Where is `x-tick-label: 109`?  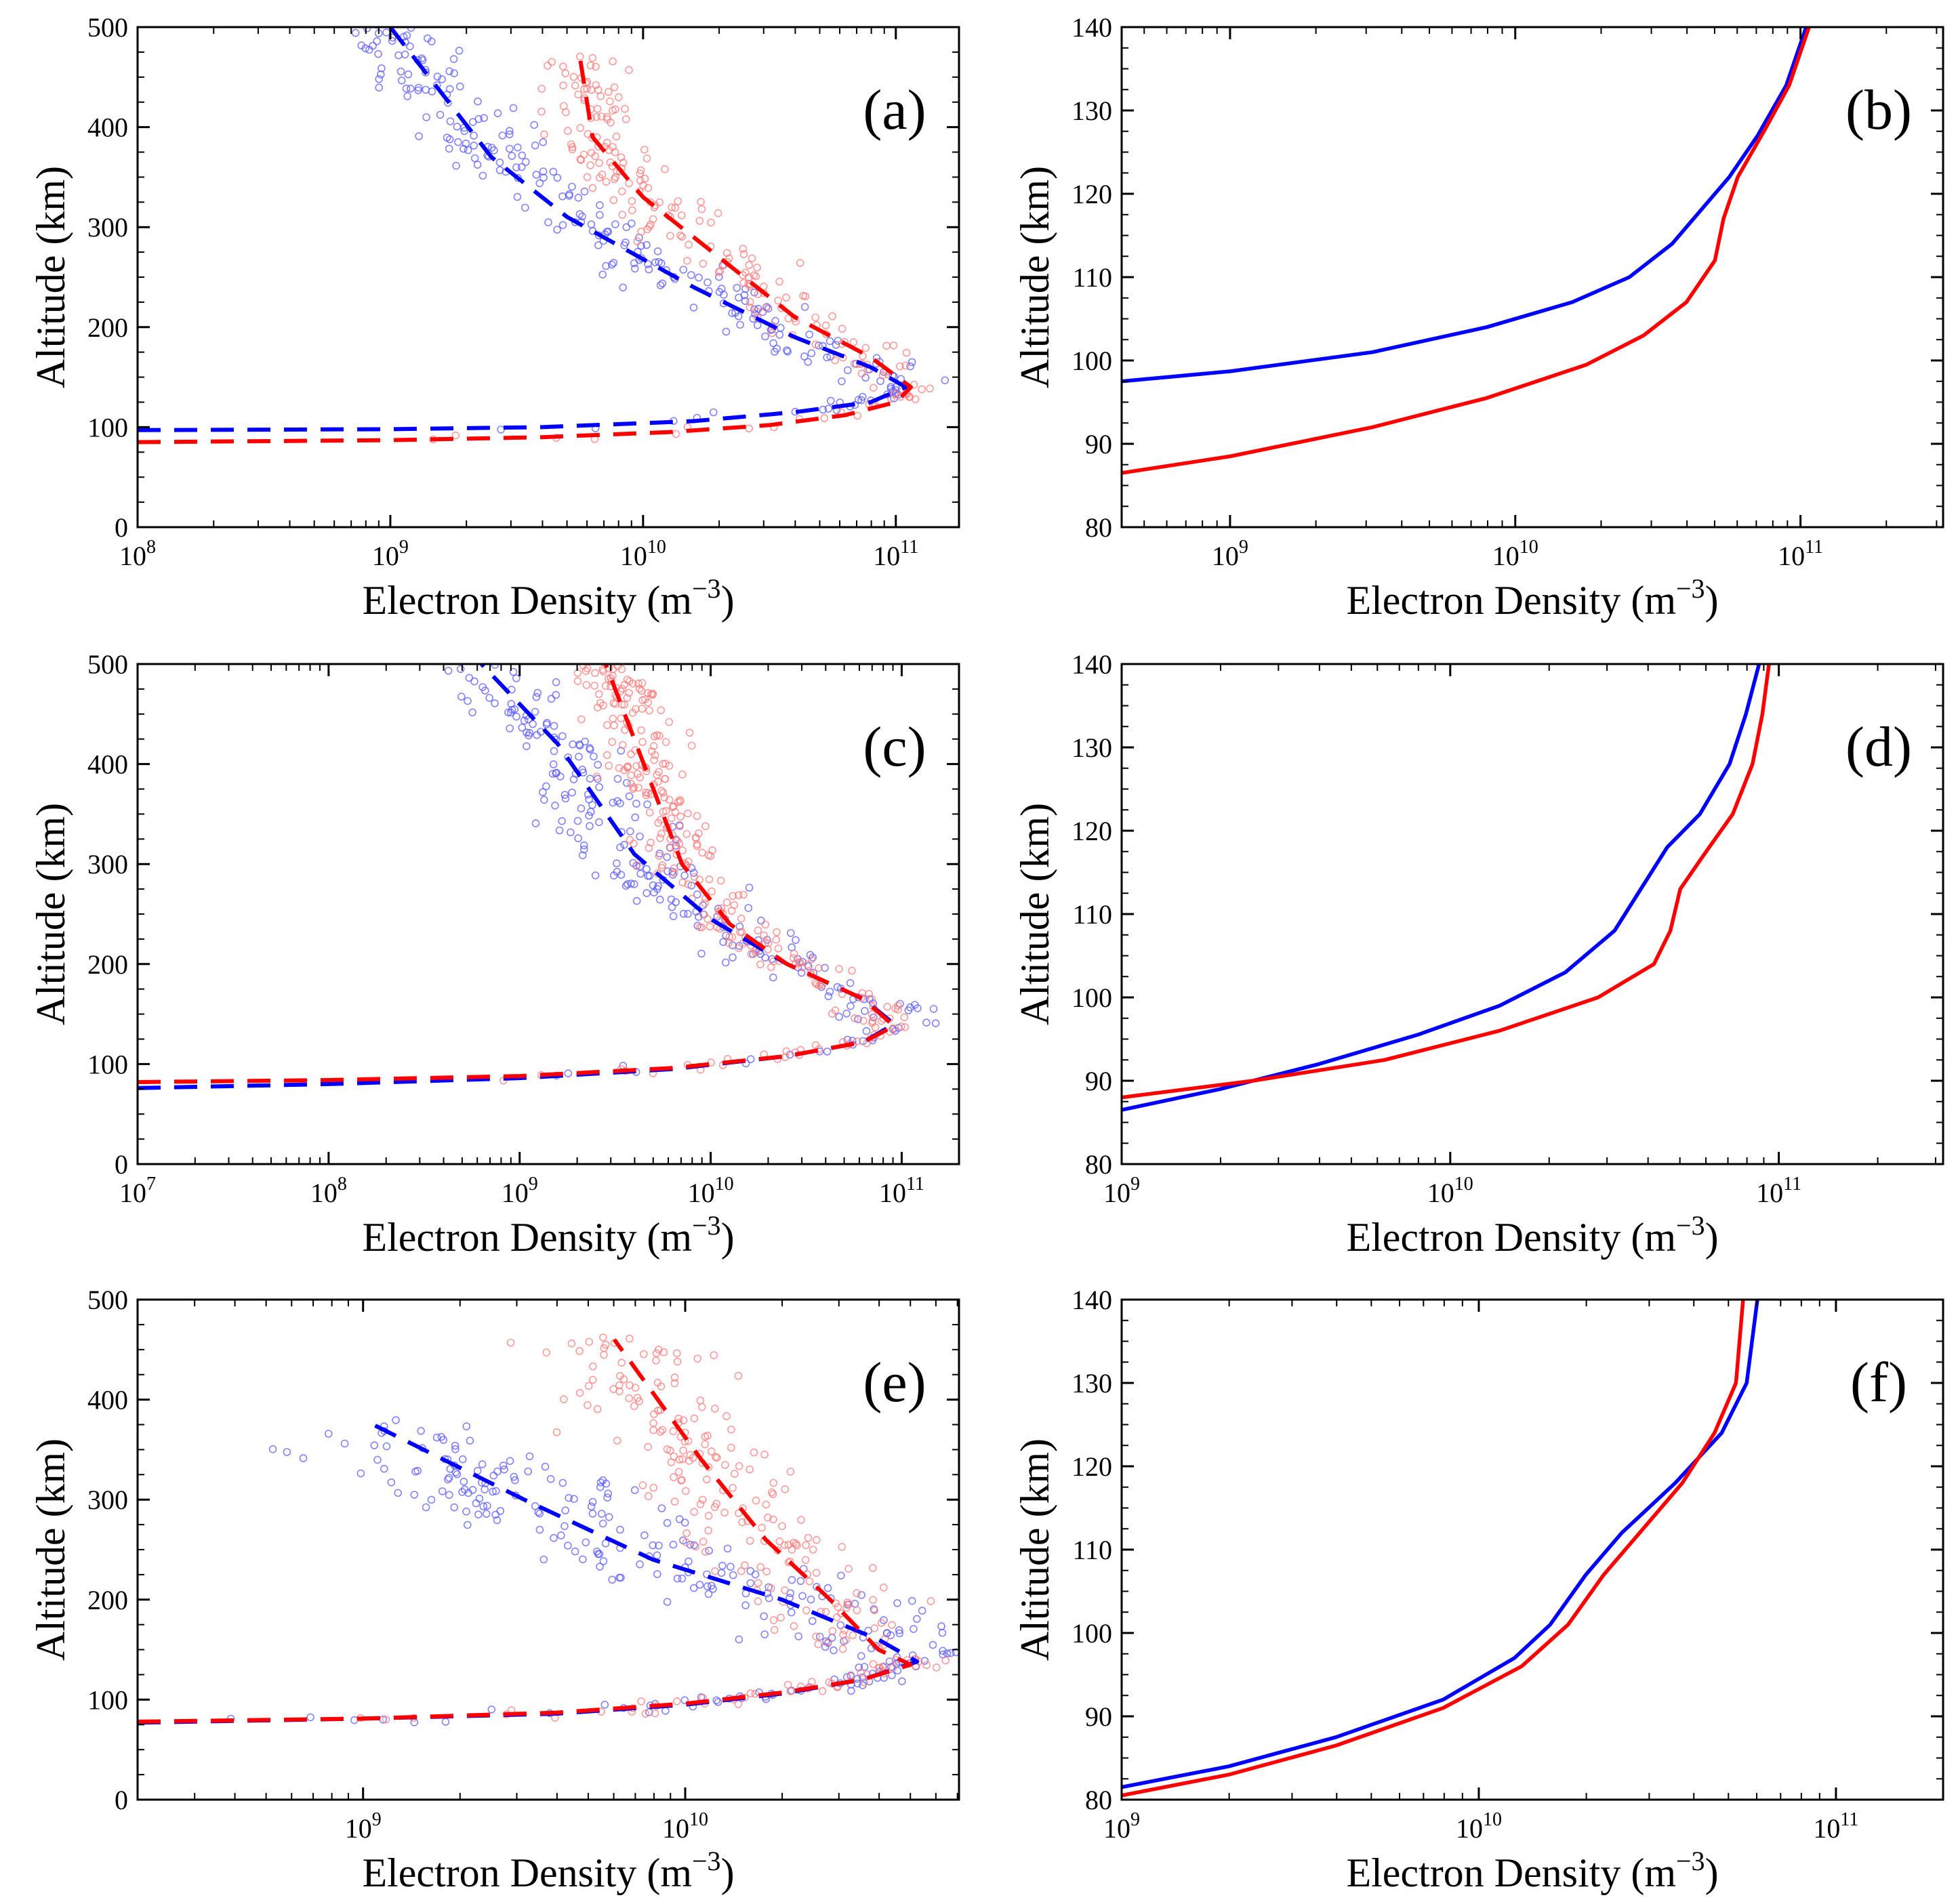
x-tick-label: 109 is located at coordinates (364, 1826).